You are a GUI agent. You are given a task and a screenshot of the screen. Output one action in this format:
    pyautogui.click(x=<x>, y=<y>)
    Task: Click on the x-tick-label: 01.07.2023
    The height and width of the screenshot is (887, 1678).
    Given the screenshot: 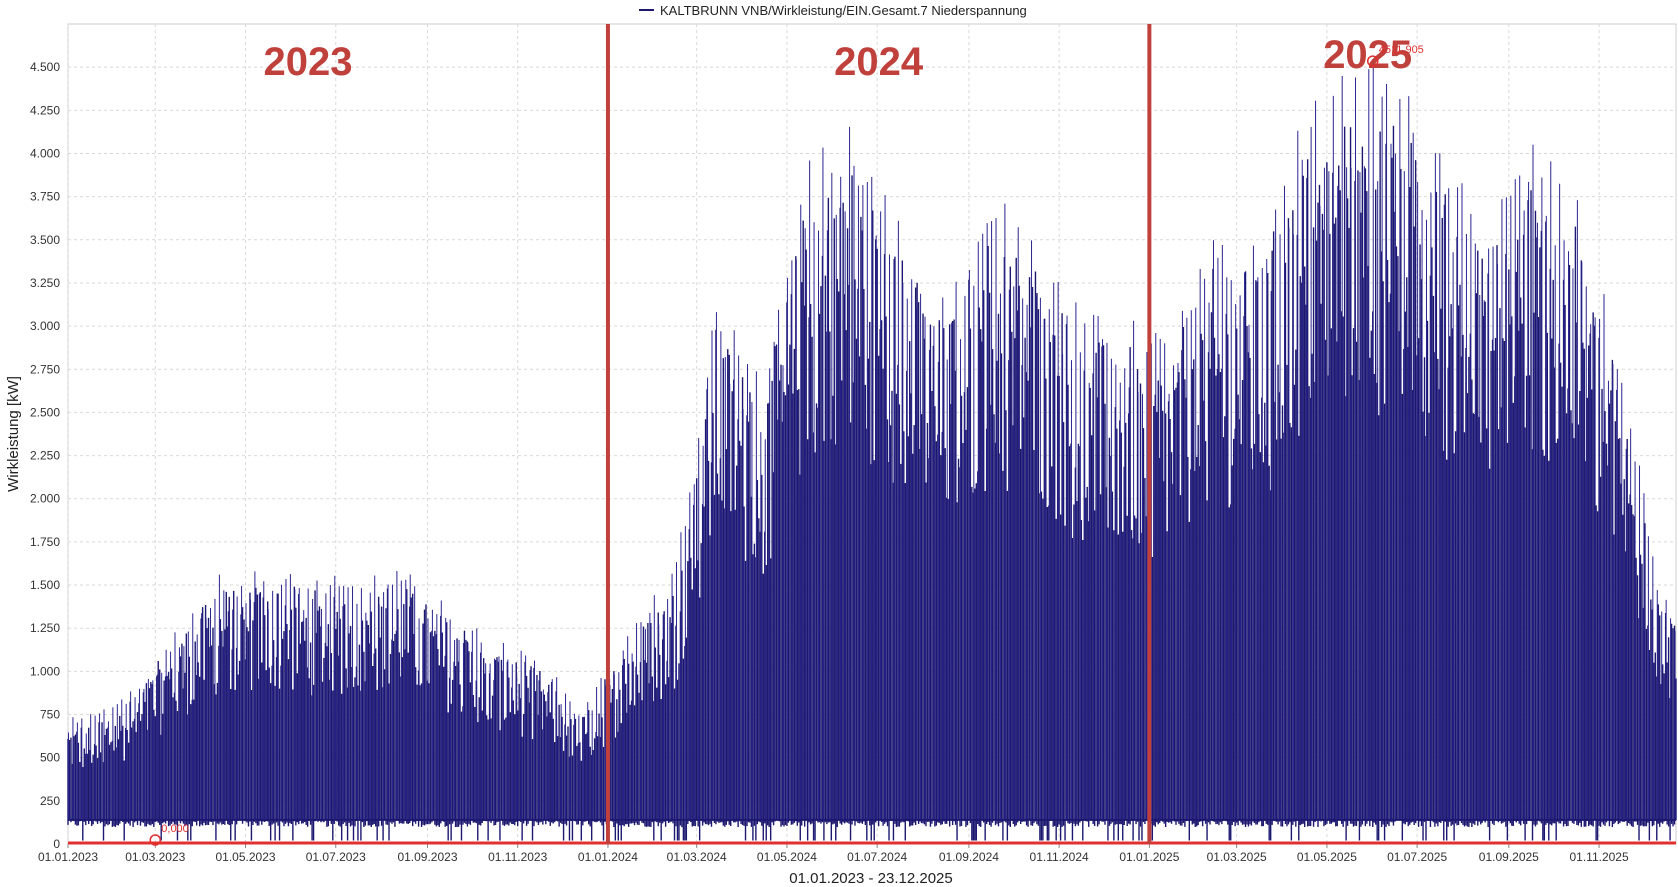 What is the action you would take?
    pyautogui.click(x=336, y=857)
    